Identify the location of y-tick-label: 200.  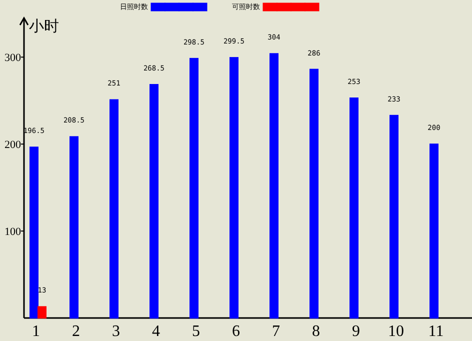
(13, 145).